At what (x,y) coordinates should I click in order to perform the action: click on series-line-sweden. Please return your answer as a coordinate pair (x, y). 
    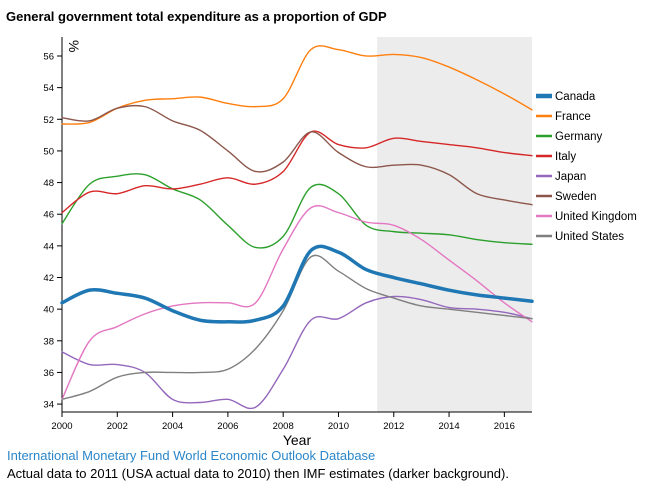
    Looking at the image, I should click on (297, 155).